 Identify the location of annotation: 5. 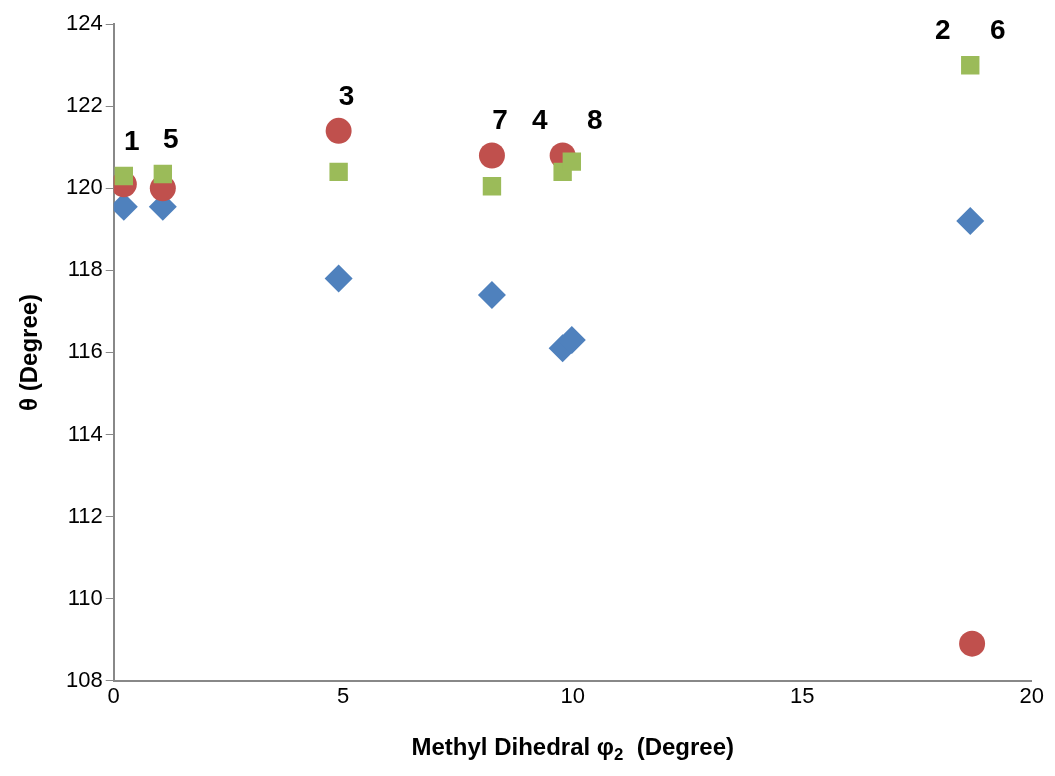
(171, 138).